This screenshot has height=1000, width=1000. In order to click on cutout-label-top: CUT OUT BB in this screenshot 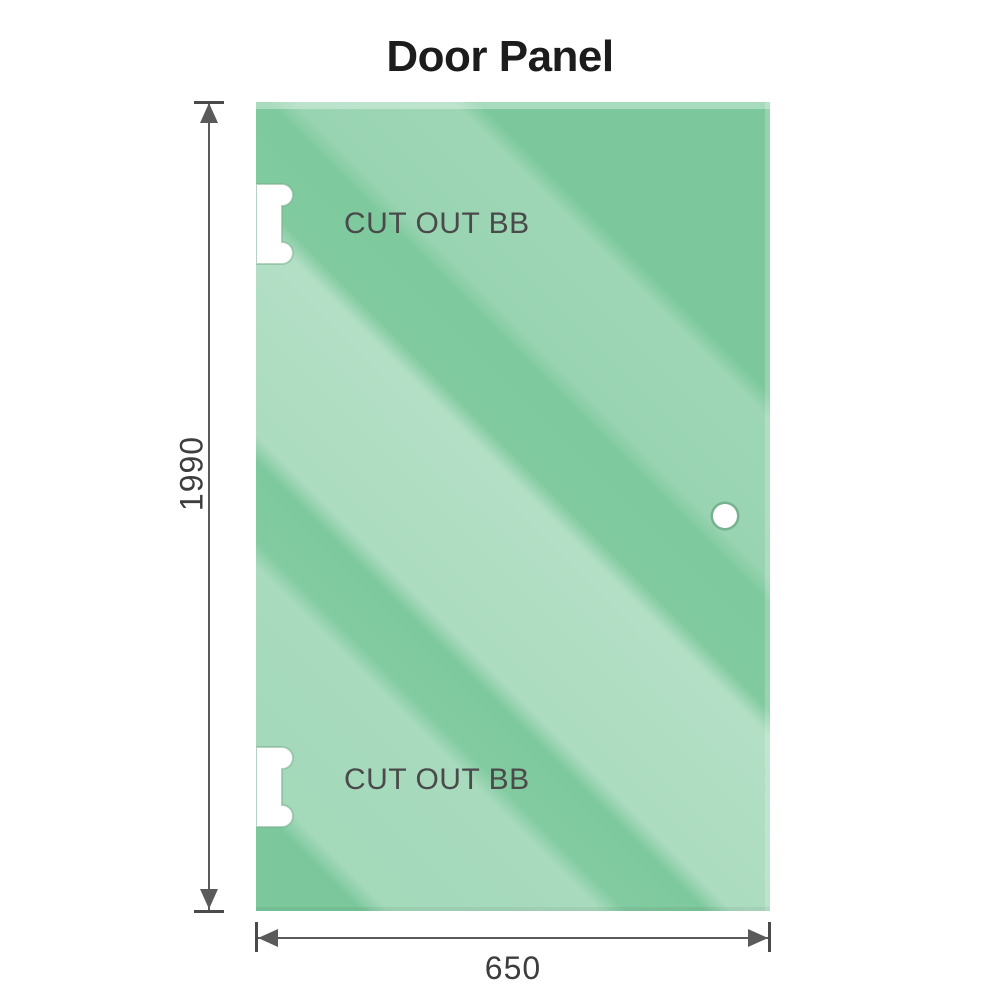, I will do `click(437, 223)`.